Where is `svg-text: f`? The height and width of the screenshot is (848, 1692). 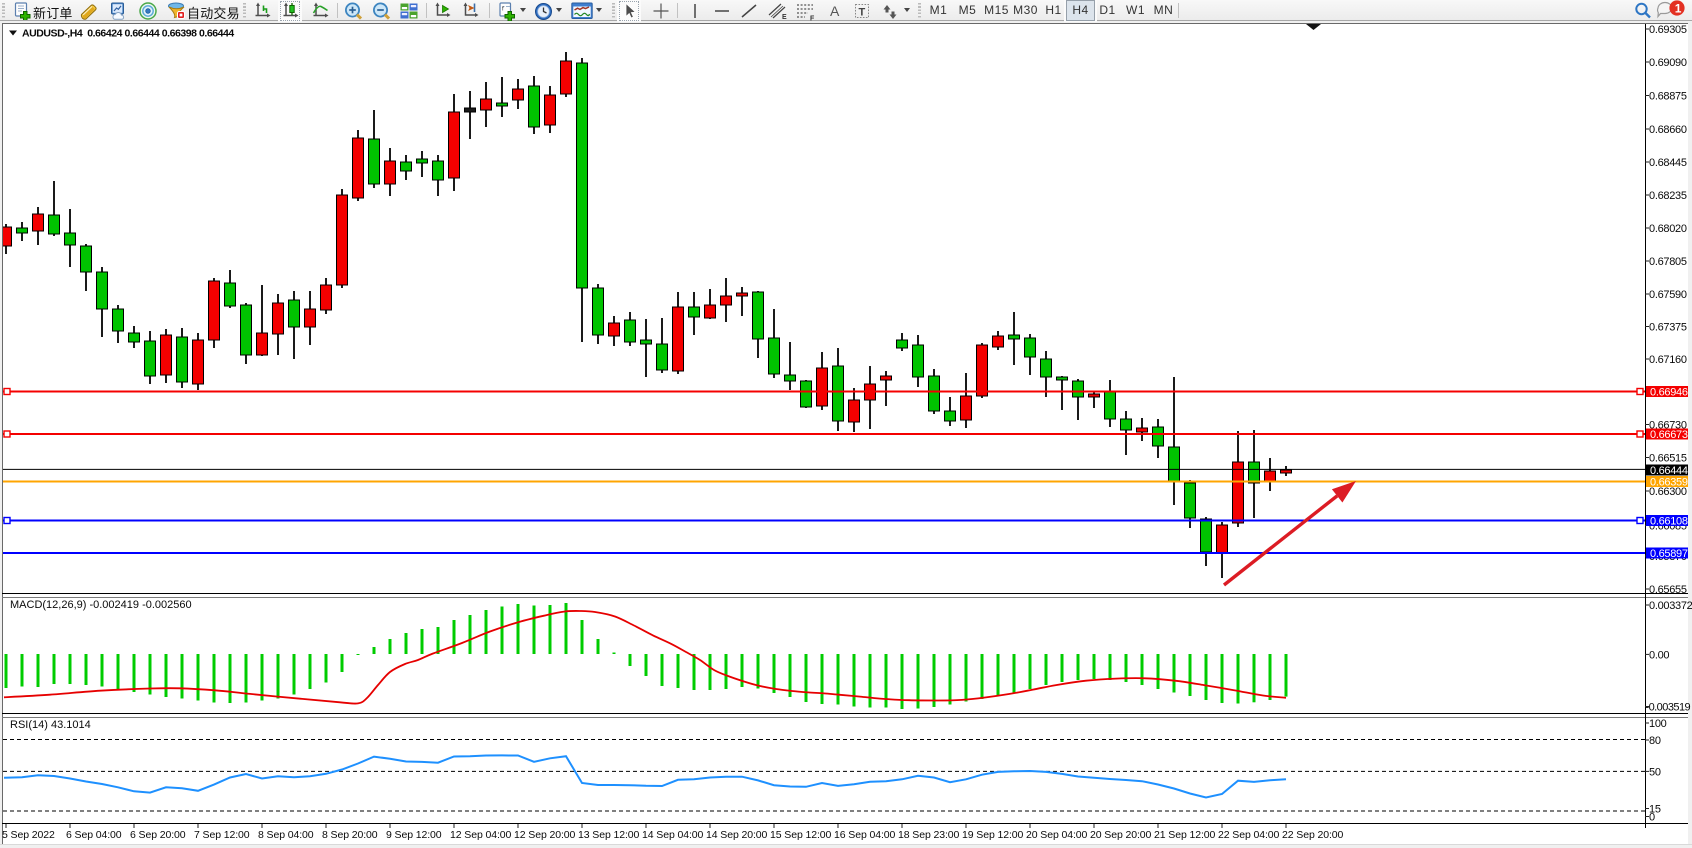
svg-text: f is located at coordinates (503, 10).